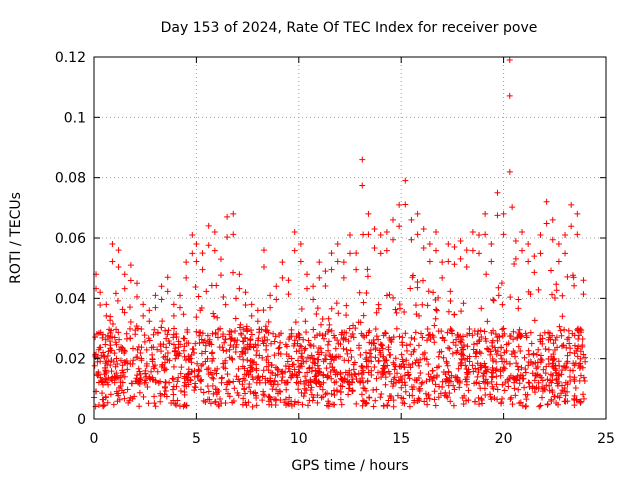  Describe the element at coordinates (81, 420) in the screenshot. I see `y-tick-label: 0` at that location.